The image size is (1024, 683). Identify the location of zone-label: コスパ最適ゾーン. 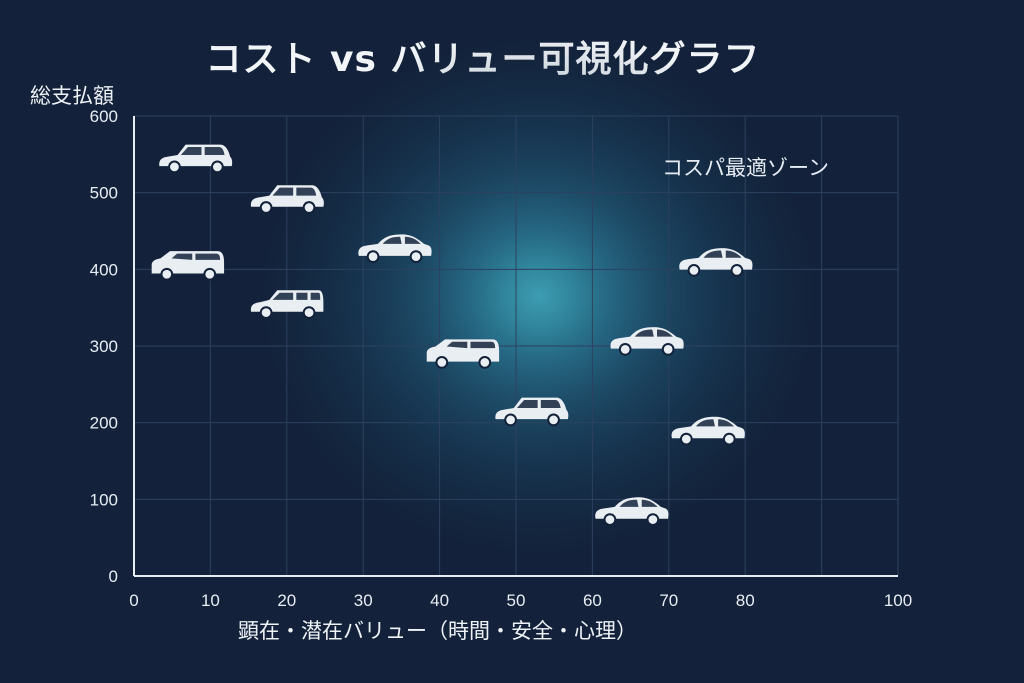
(745, 168).